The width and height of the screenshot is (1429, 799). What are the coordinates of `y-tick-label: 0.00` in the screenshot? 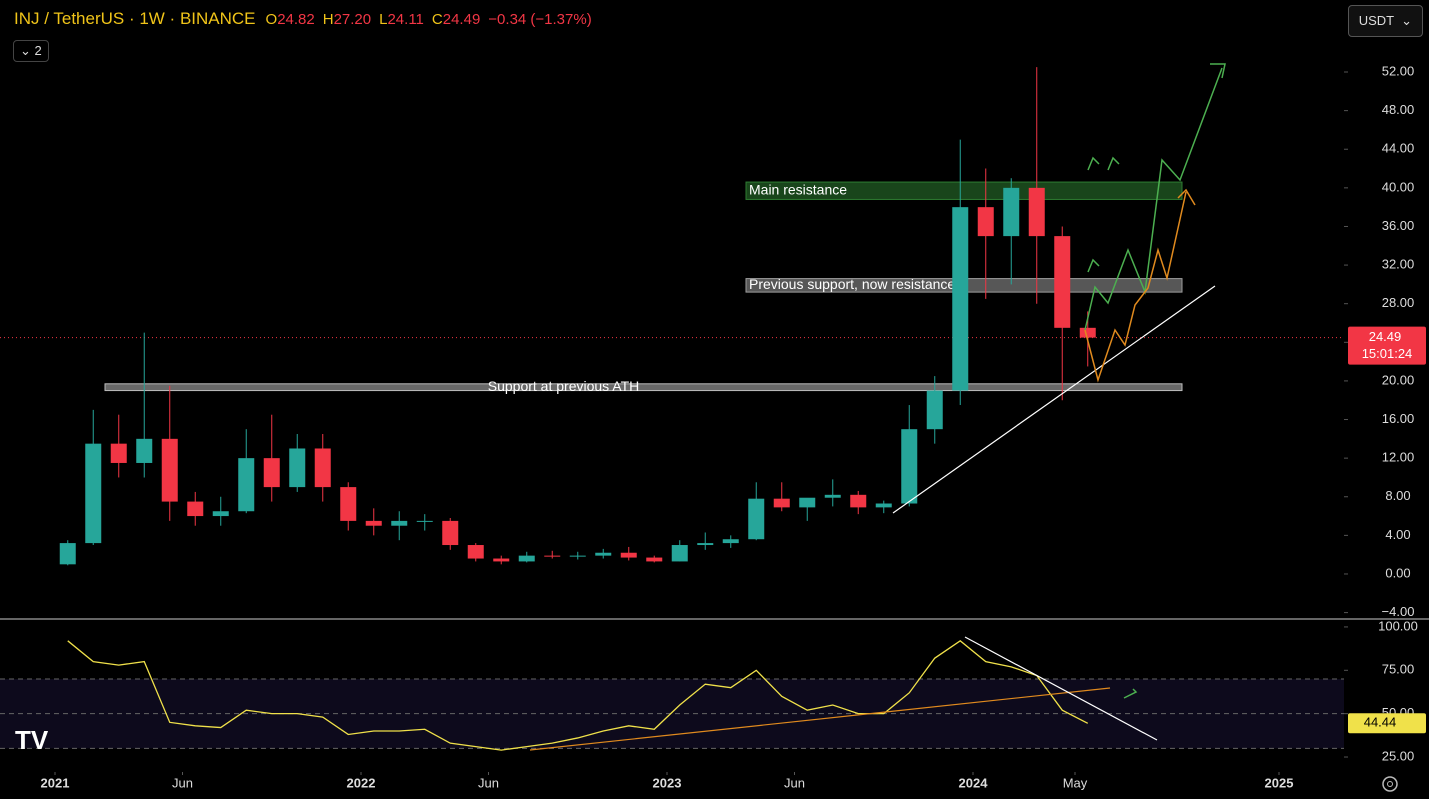 It's located at (1397, 572).